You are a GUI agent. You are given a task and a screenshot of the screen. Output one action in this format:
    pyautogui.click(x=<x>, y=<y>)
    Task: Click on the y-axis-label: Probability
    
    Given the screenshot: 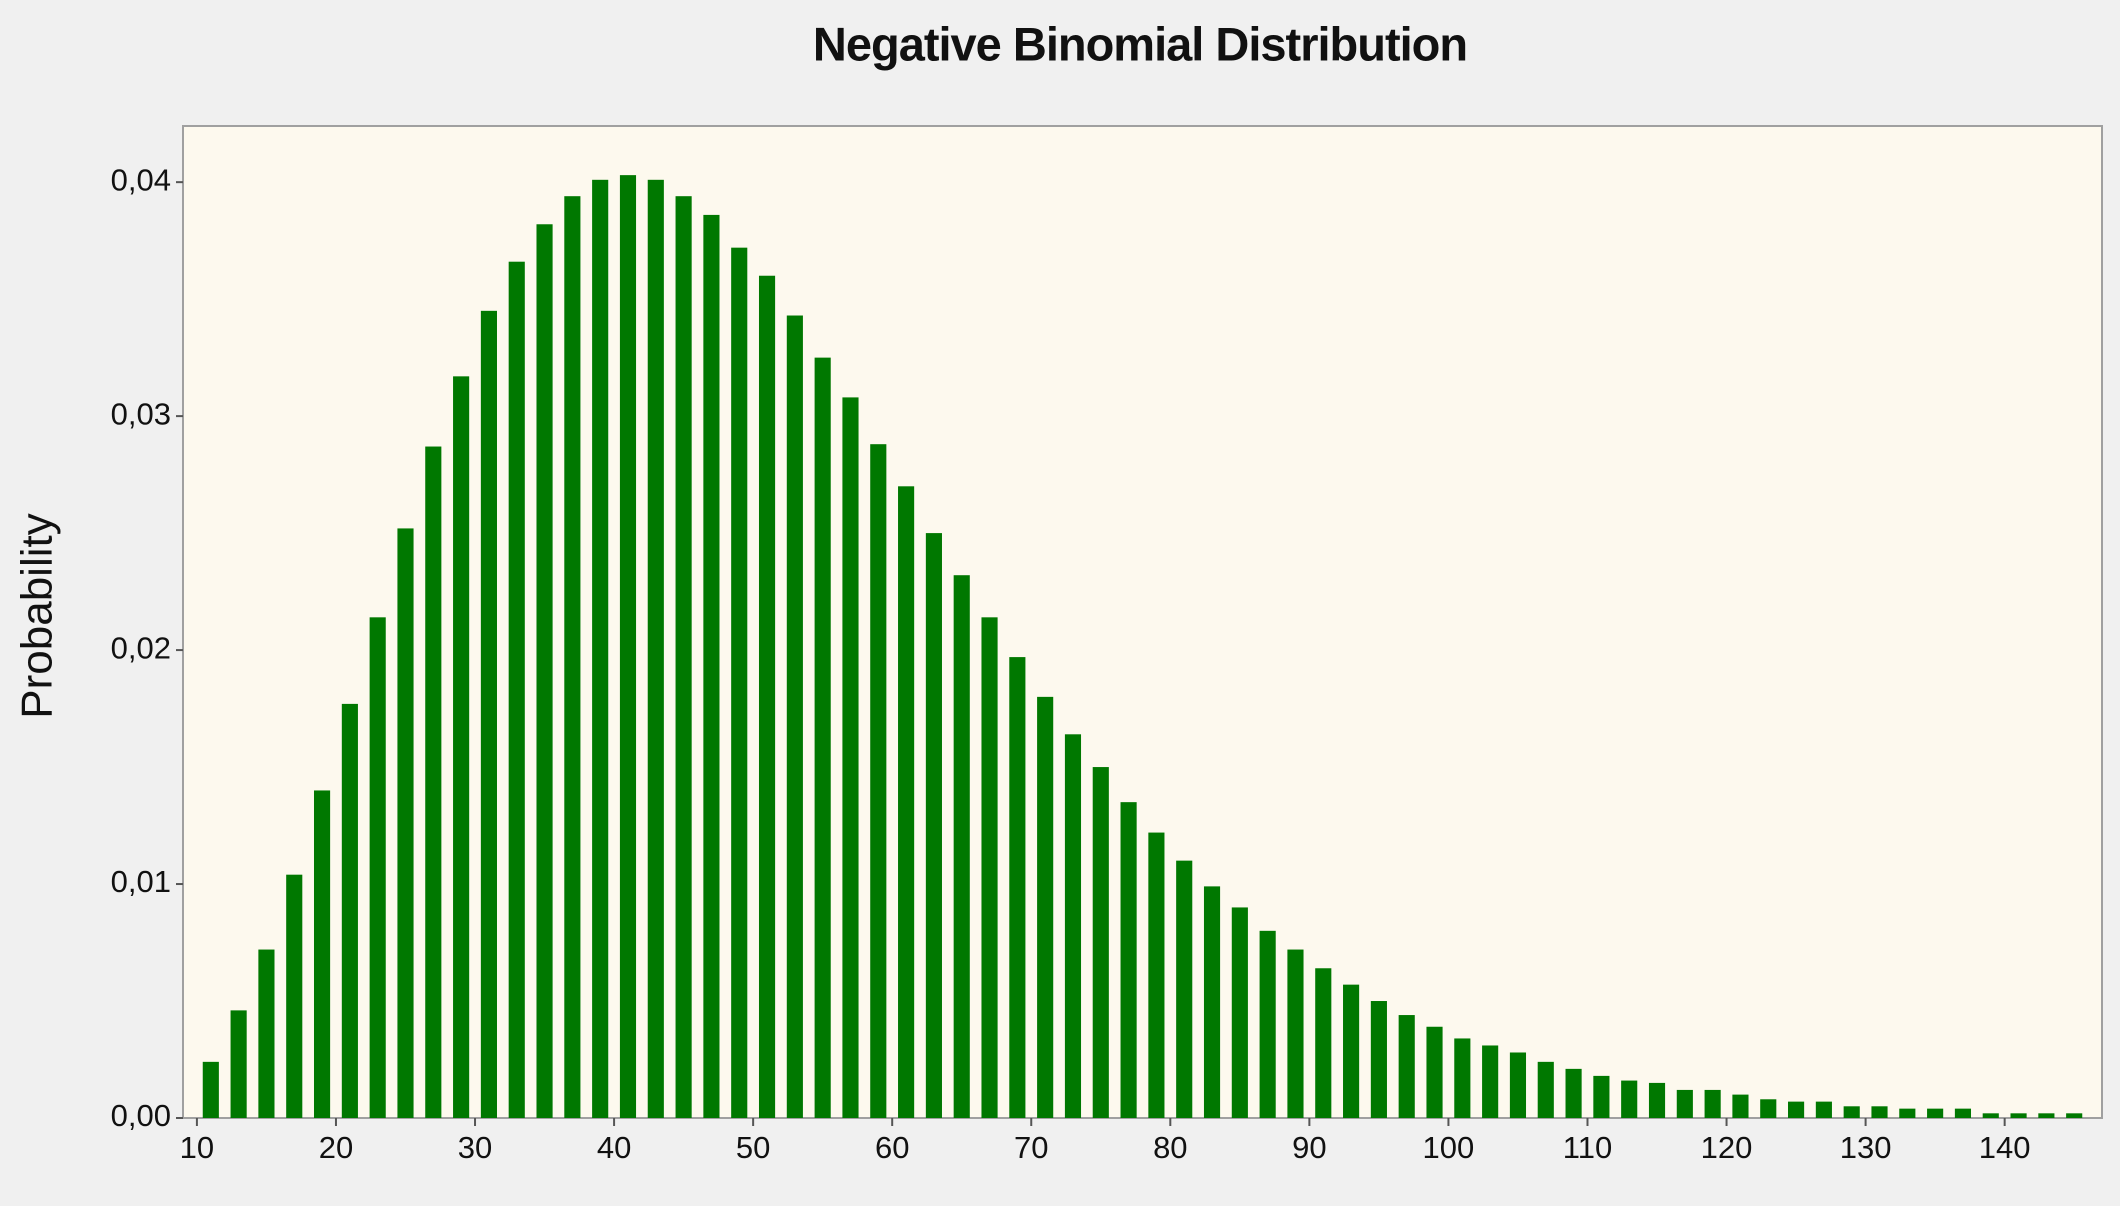 What is the action you would take?
    pyautogui.click(x=37, y=615)
    